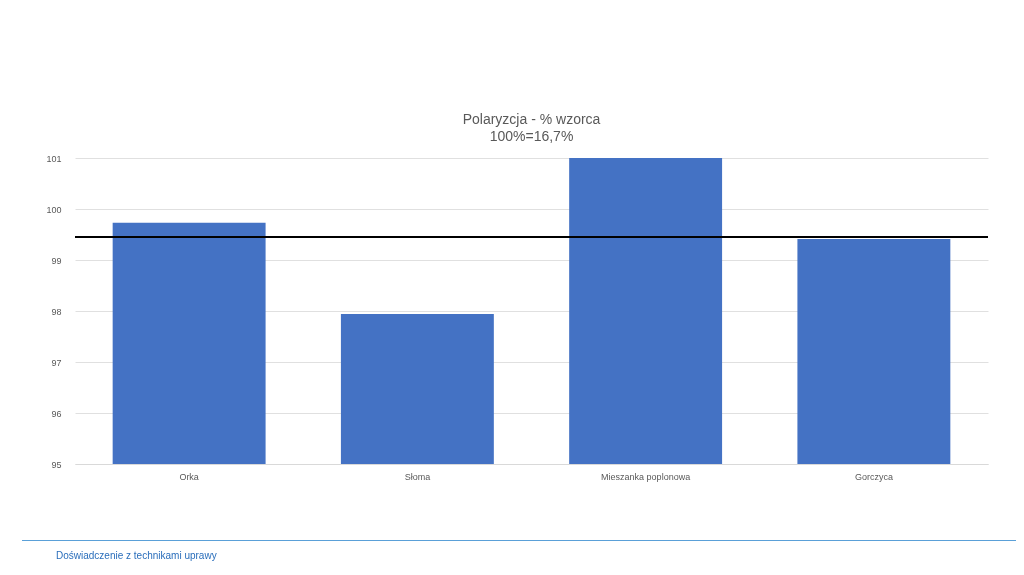 The height and width of the screenshot is (575, 1024). Describe the element at coordinates (56, 260) in the screenshot. I see `y-tick-label: 99` at that location.